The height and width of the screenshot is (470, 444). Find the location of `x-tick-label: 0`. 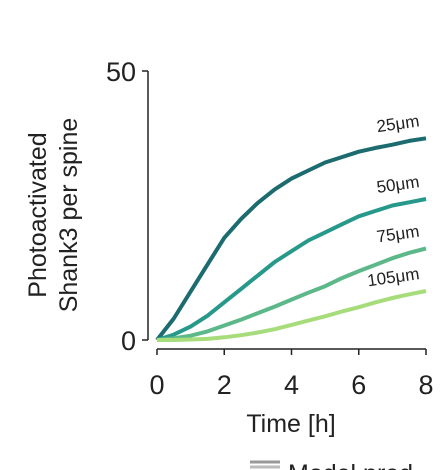

x-tick-label: 0 is located at coordinates (156, 385).